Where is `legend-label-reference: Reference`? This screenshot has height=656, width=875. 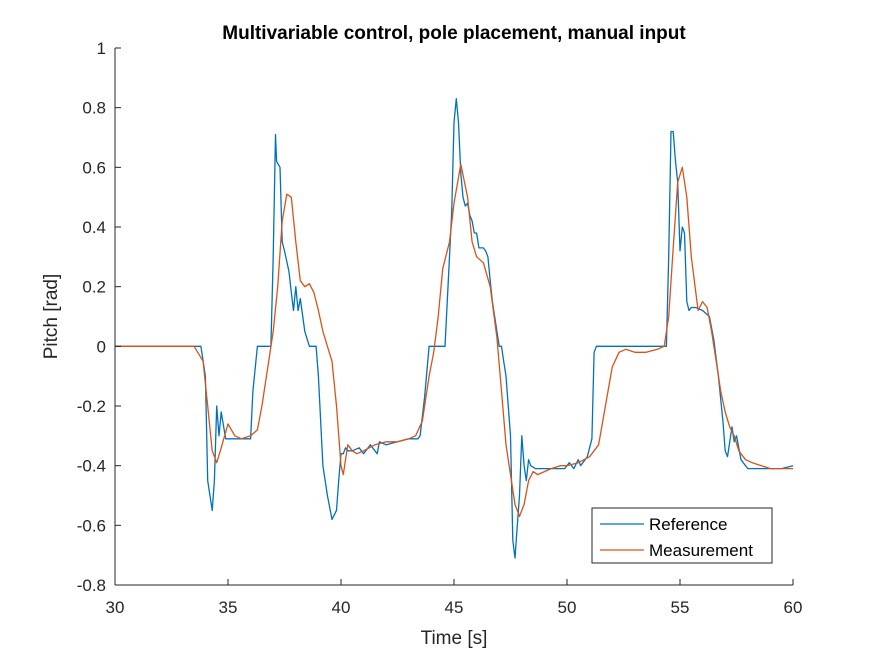
legend-label-reference: Reference is located at coordinates (688, 524).